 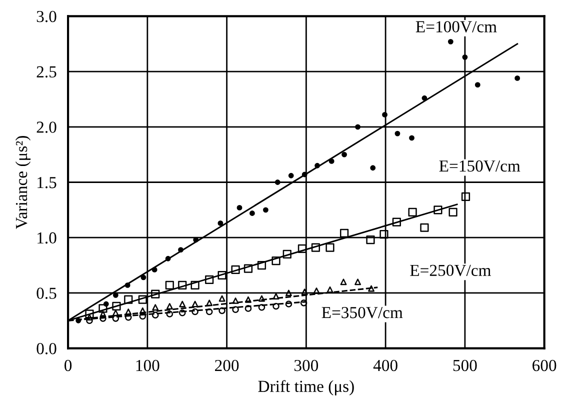 I want to click on y-axis-title: Variance (μs²), so click(x=23, y=183).